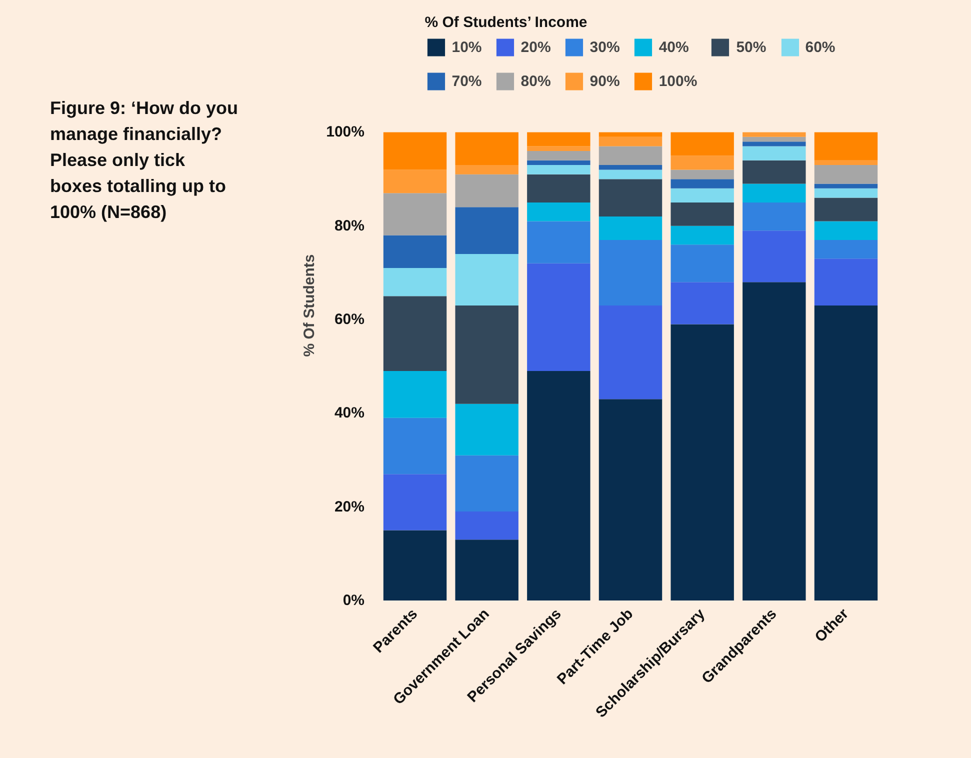 This screenshot has width=971, height=758. I want to click on legend-label: 90%, so click(605, 81).